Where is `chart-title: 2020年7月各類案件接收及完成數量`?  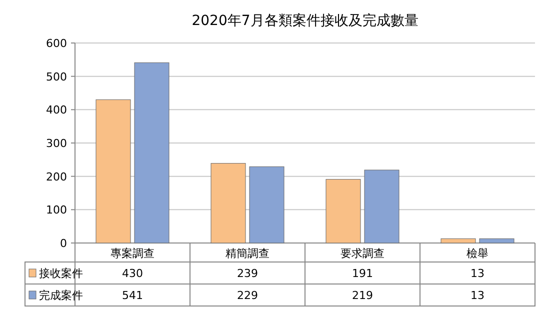
chart-title: 2020年7月各類案件接收及完成數量 is located at coordinates (305, 20).